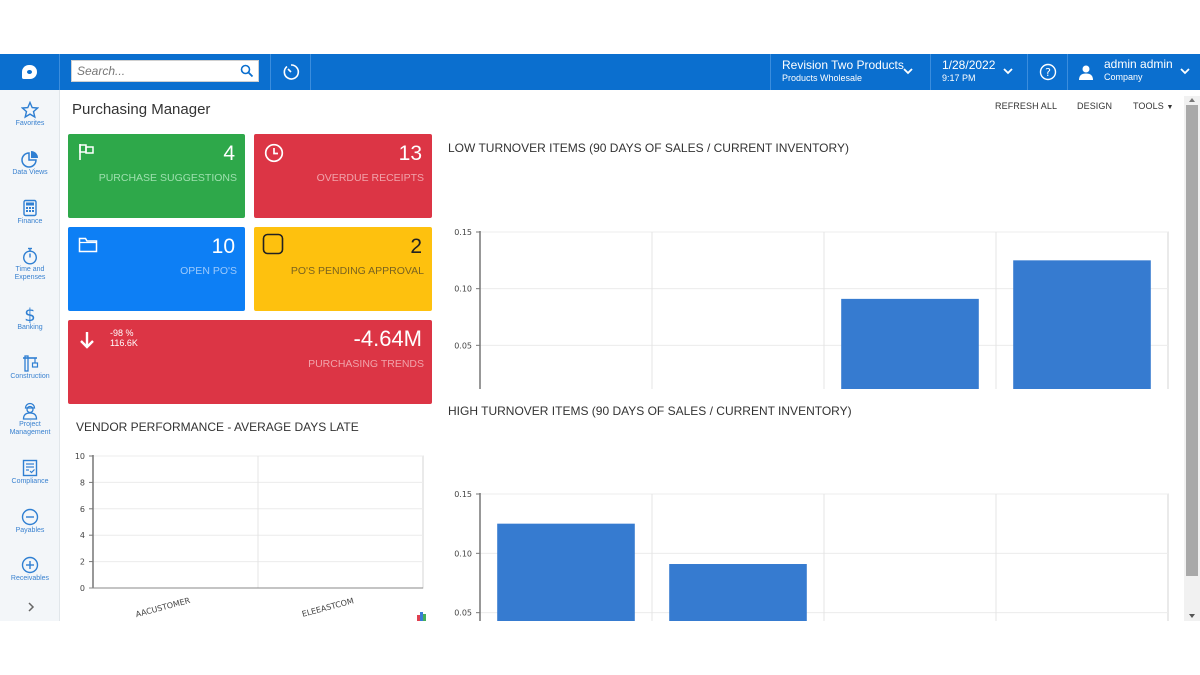 The width and height of the screenshot is (1200, 675). What do you see at coordinates (163, 607) in the screenshot?
I see `x-tick-label: AACUSTOMER` at bounding box center [163, 607].